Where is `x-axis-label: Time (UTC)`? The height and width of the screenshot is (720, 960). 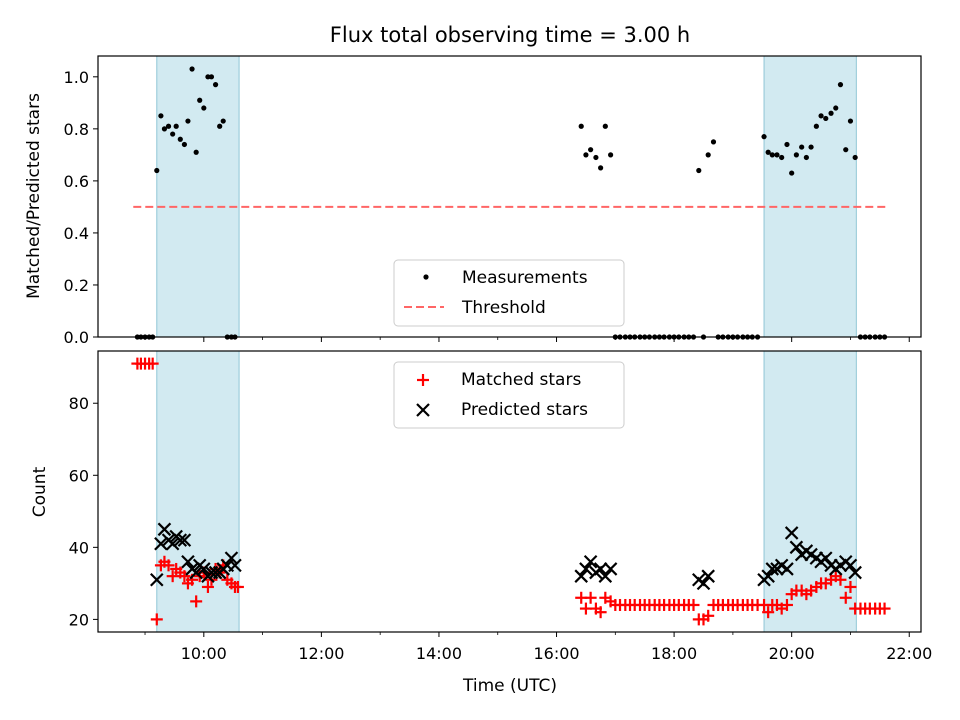 x-axis-label: Time (UTC) is located at coordinates (509, 686).